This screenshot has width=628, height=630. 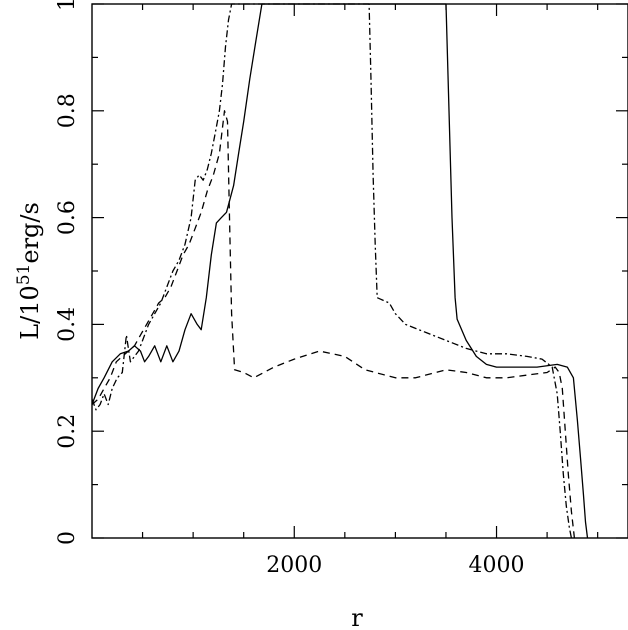 What do you see at coordinates (497, 565) in the screenshot?
I see `x-tick-label: 4000` at bounding box center [497, 565].